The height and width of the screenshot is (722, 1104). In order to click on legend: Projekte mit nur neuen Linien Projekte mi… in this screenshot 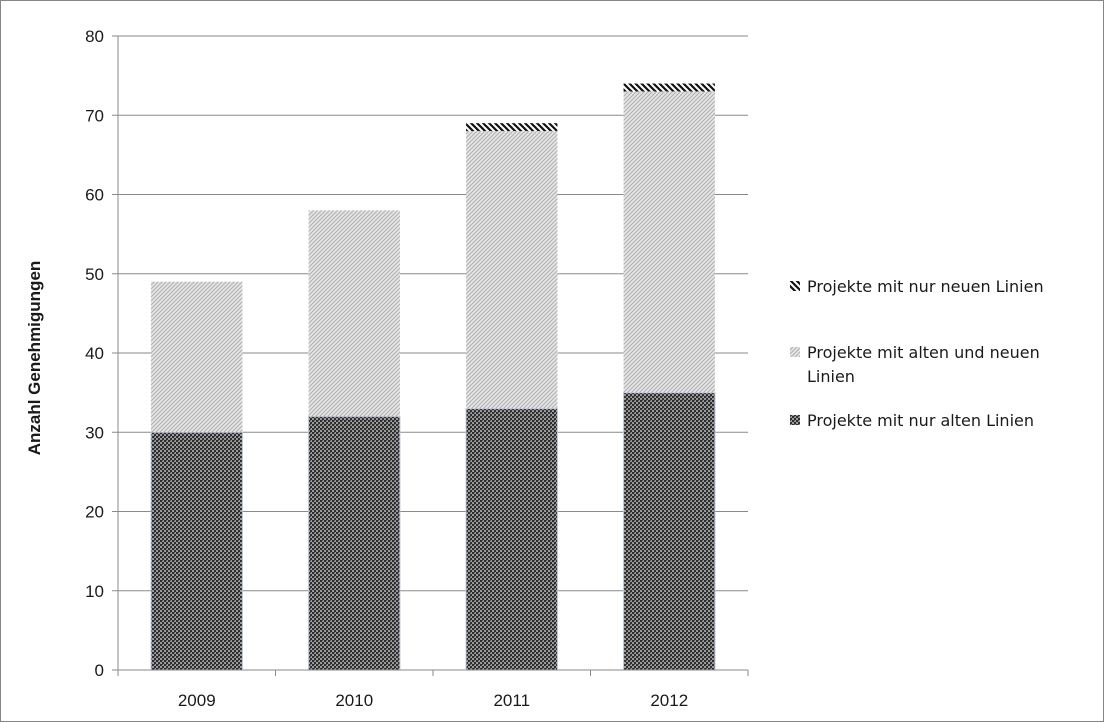, I will do `click(917, 353)`.